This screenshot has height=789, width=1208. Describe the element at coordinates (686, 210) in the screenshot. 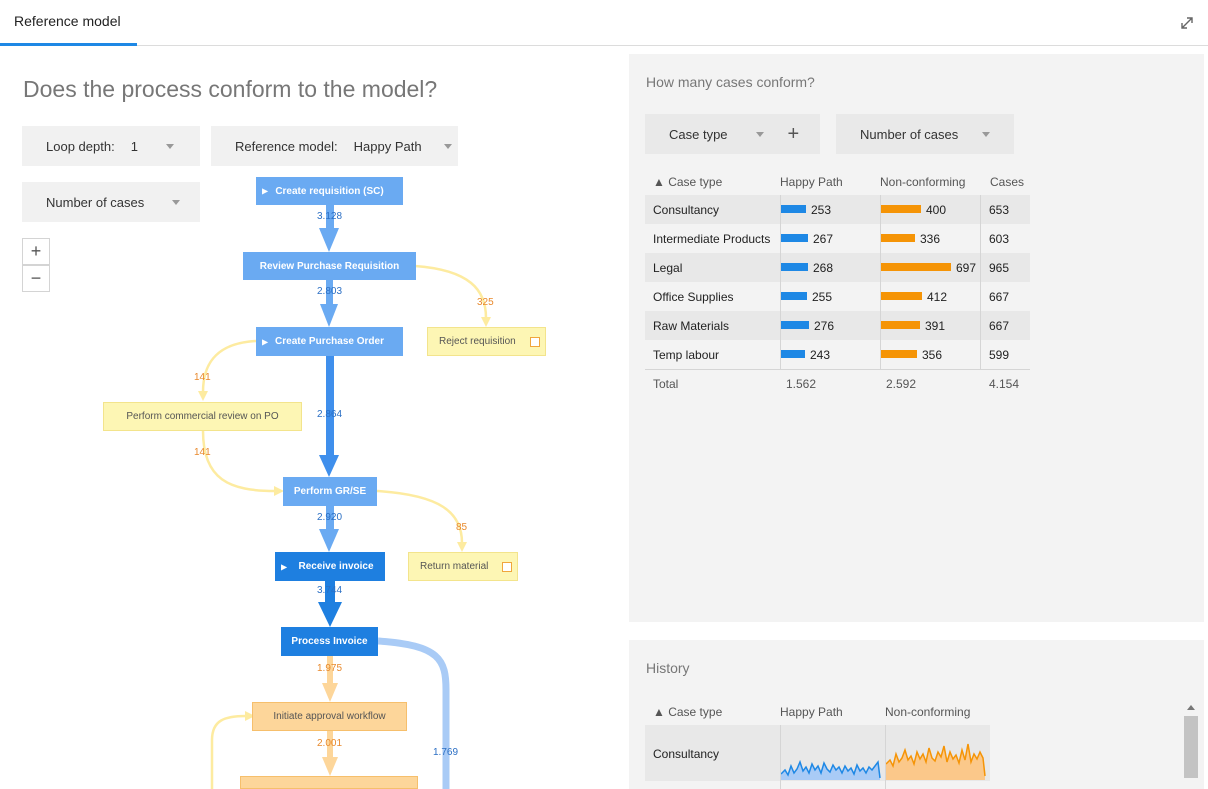

I see `row-case-type: Consultancy` at that location.